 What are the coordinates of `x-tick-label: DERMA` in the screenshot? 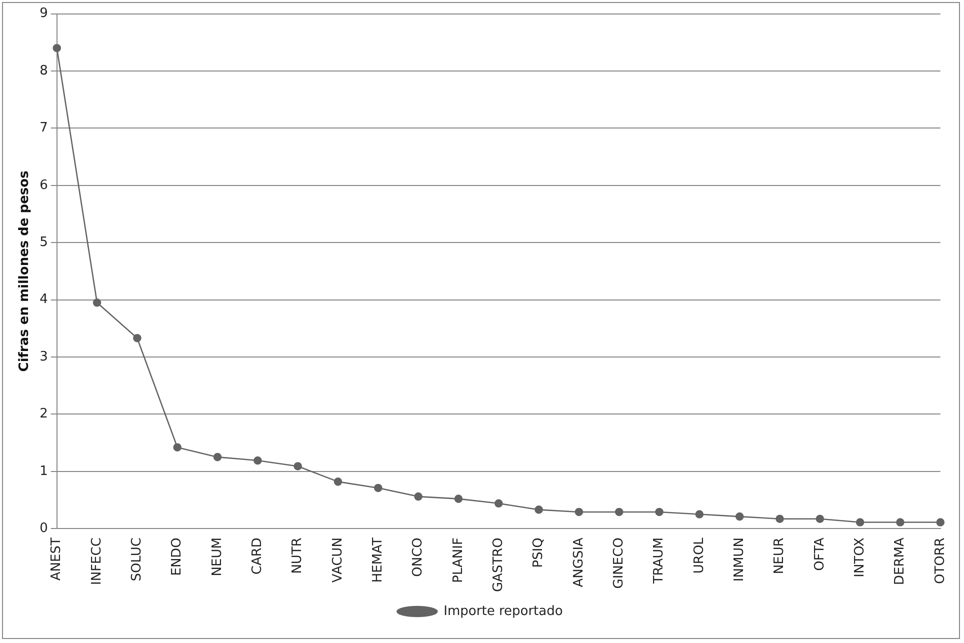 It's located at (900, 561).